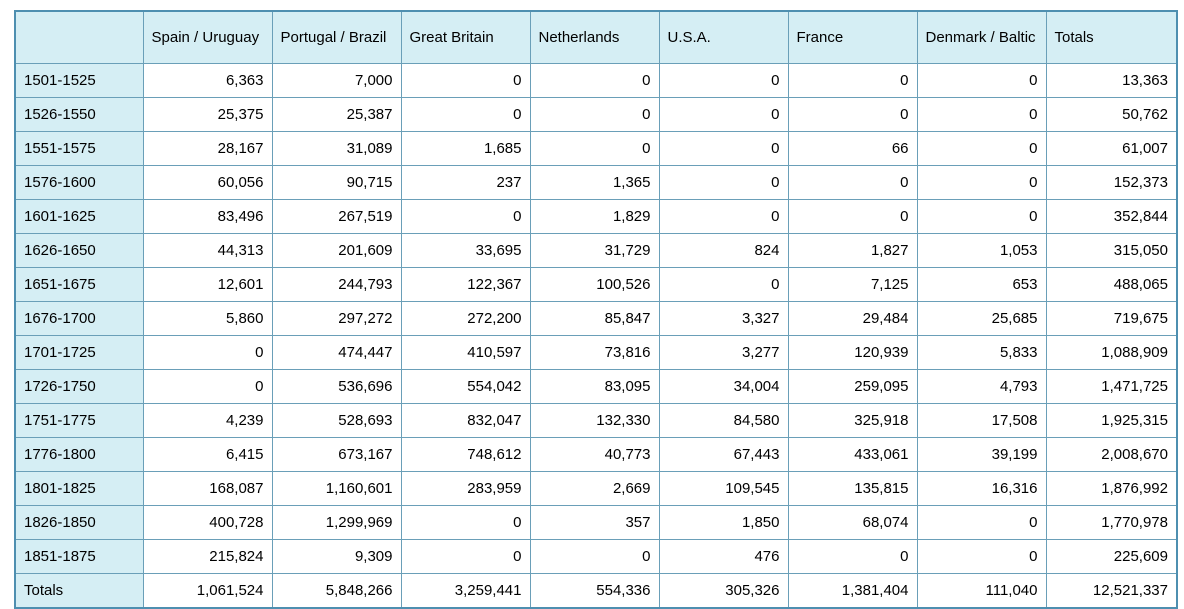 This screenshot has height=609, width=1184. What do you see at coordinates (336, 352) in the screenshot?
I see `value-cell: 474,447` at bounding box center [336, 352].